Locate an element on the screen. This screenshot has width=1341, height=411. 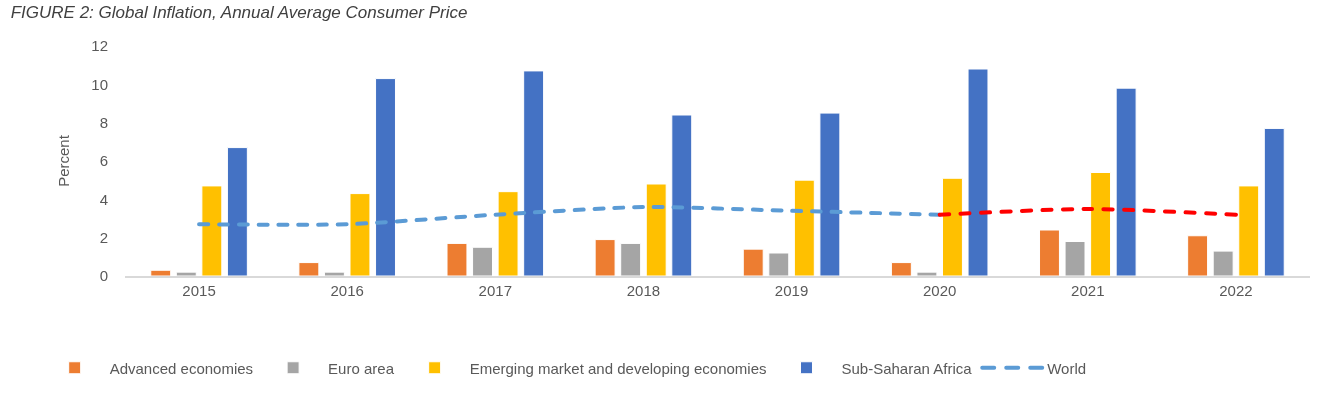
y-tick-label: 12 is located at coordinates (99, 46).